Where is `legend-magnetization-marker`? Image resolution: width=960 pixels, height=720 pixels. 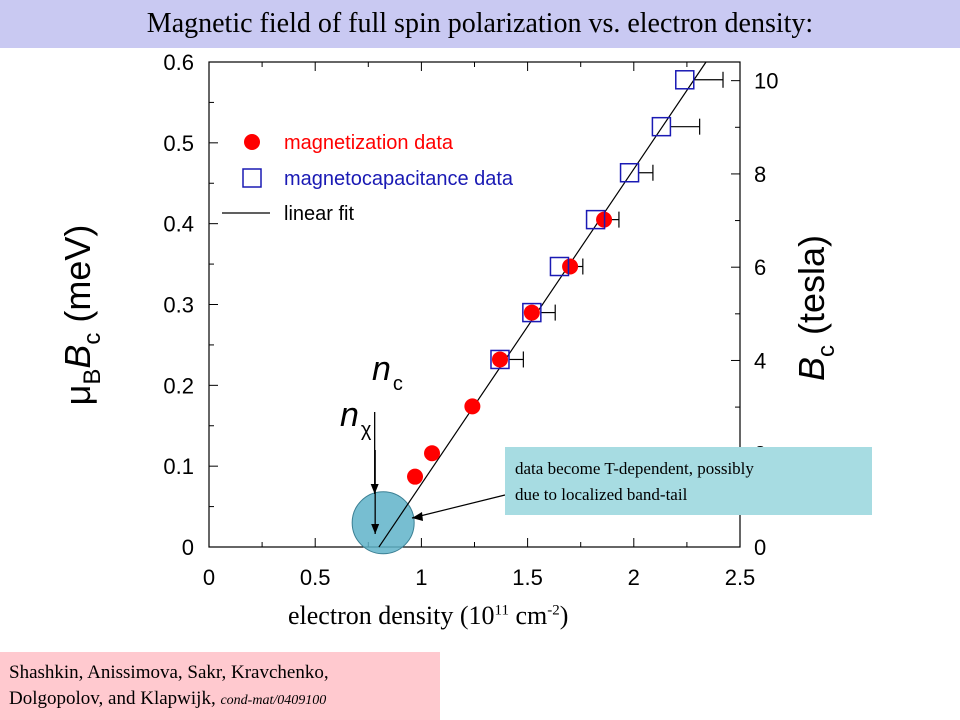
legend-magnetization-marker is located at coordinates (252, 142).